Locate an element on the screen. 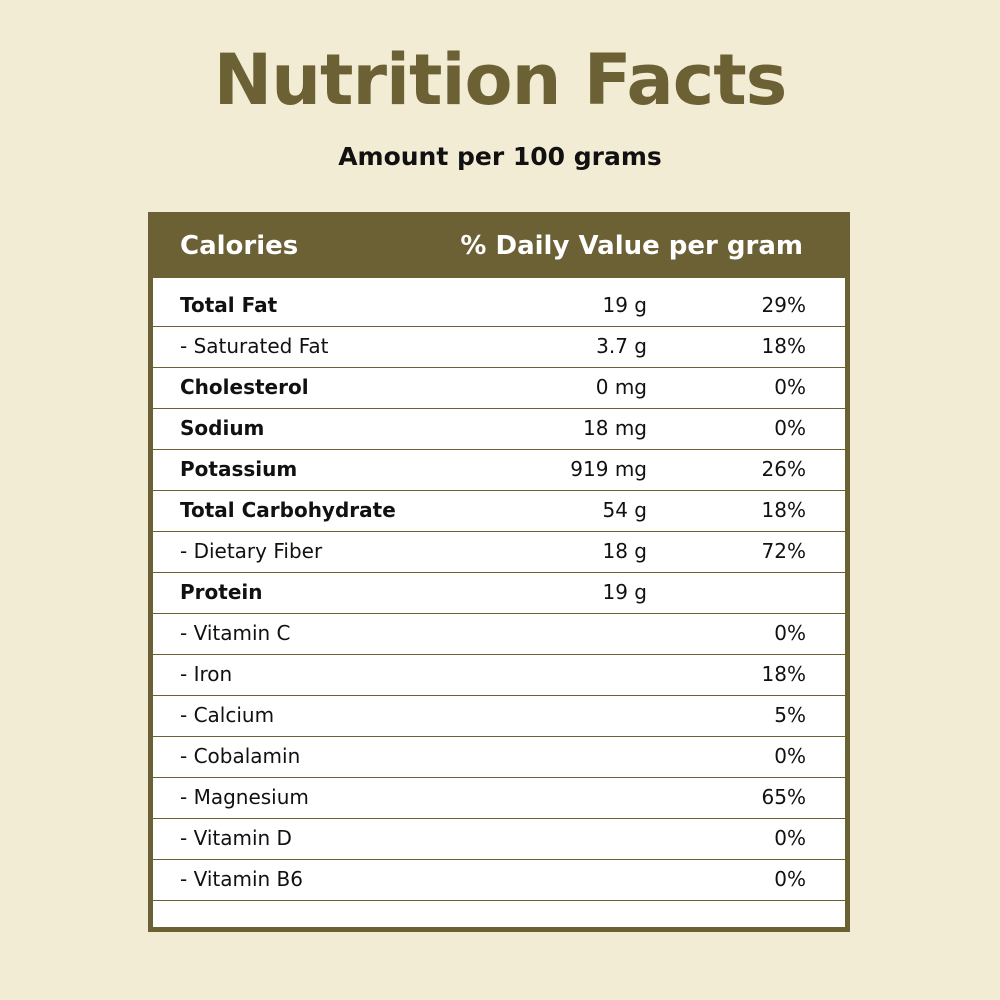  nutrient-daily-percent: 29% is located at coordinates (783, 305).